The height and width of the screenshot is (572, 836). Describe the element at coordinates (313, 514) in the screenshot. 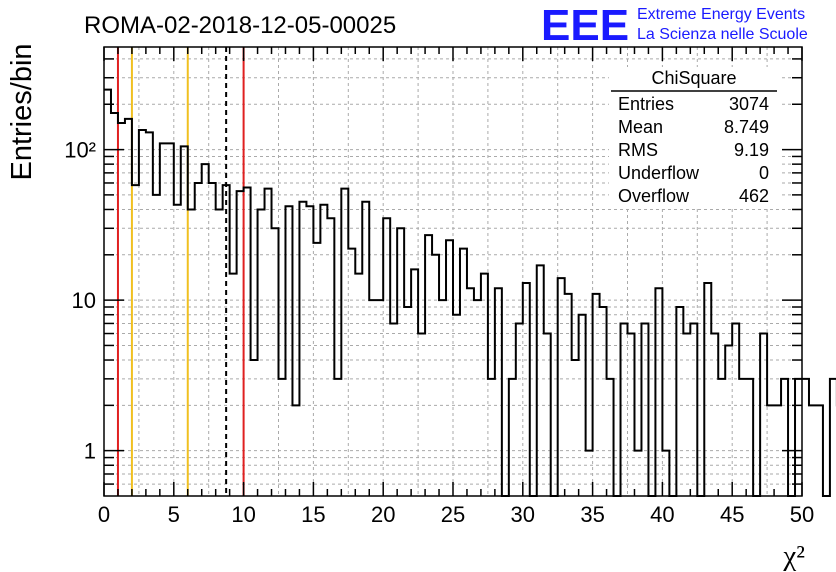

I see `x-tick-label: 15` at that location.